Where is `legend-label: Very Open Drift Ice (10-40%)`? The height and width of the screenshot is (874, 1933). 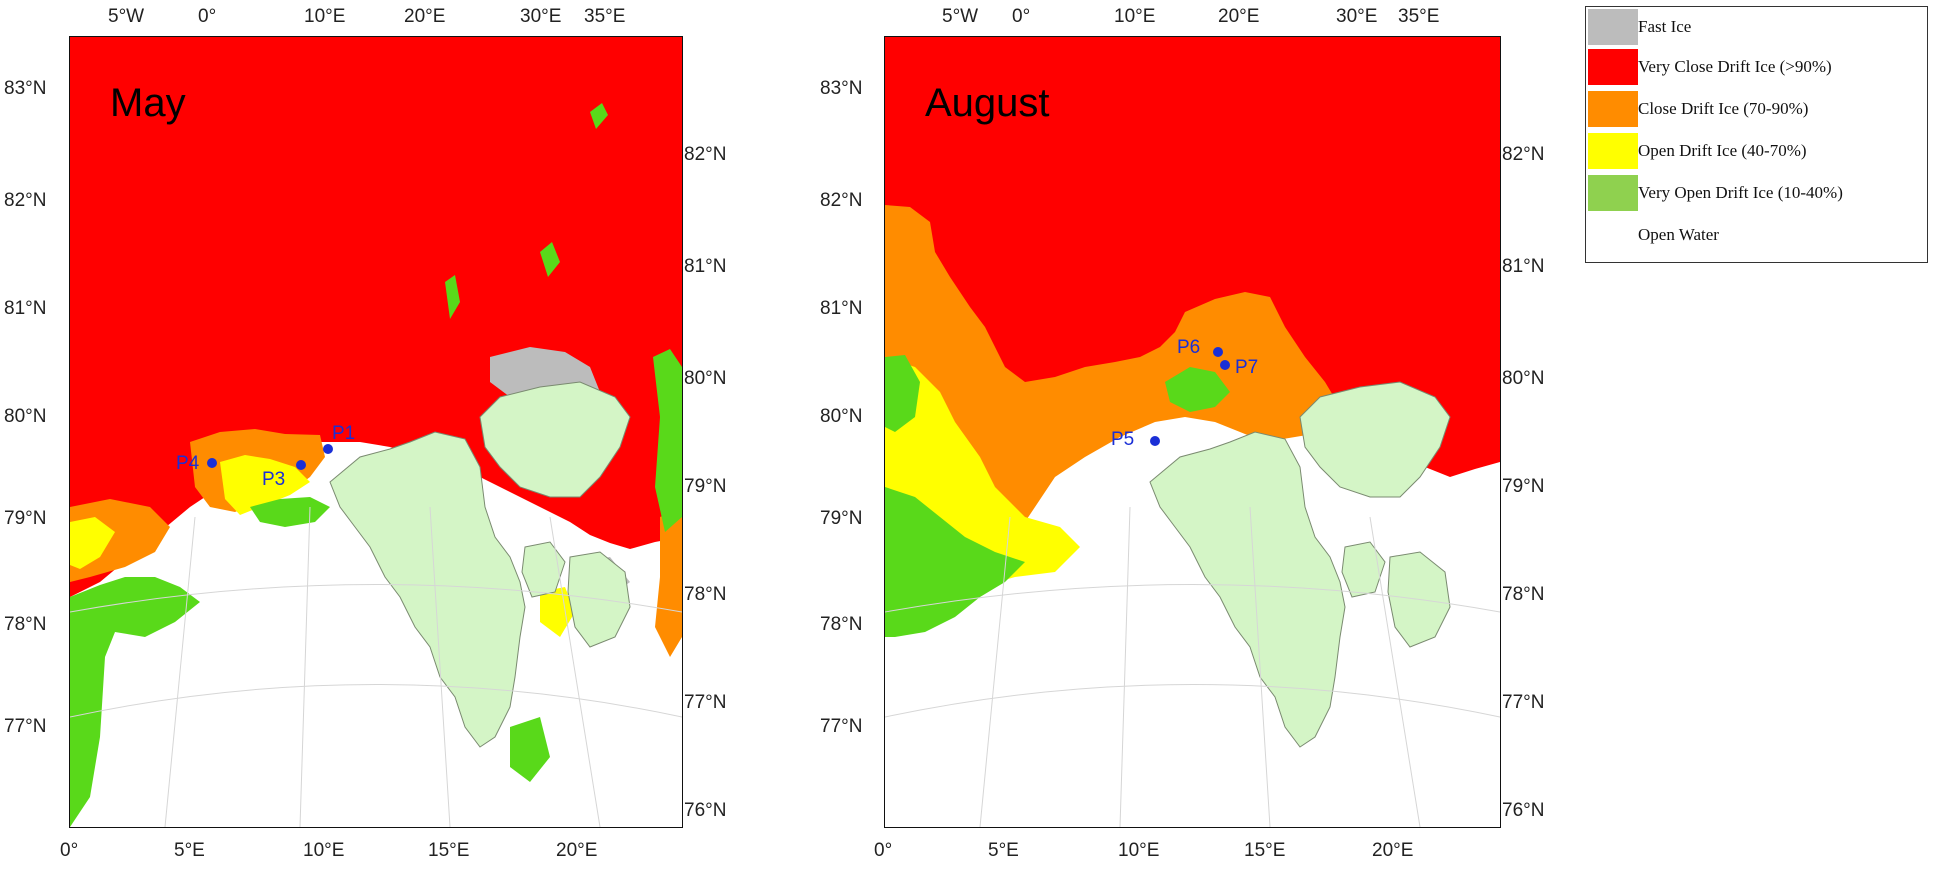 legend-label: Very Open Drift Ice (10-40%) is located at coordinates (1740, 192).